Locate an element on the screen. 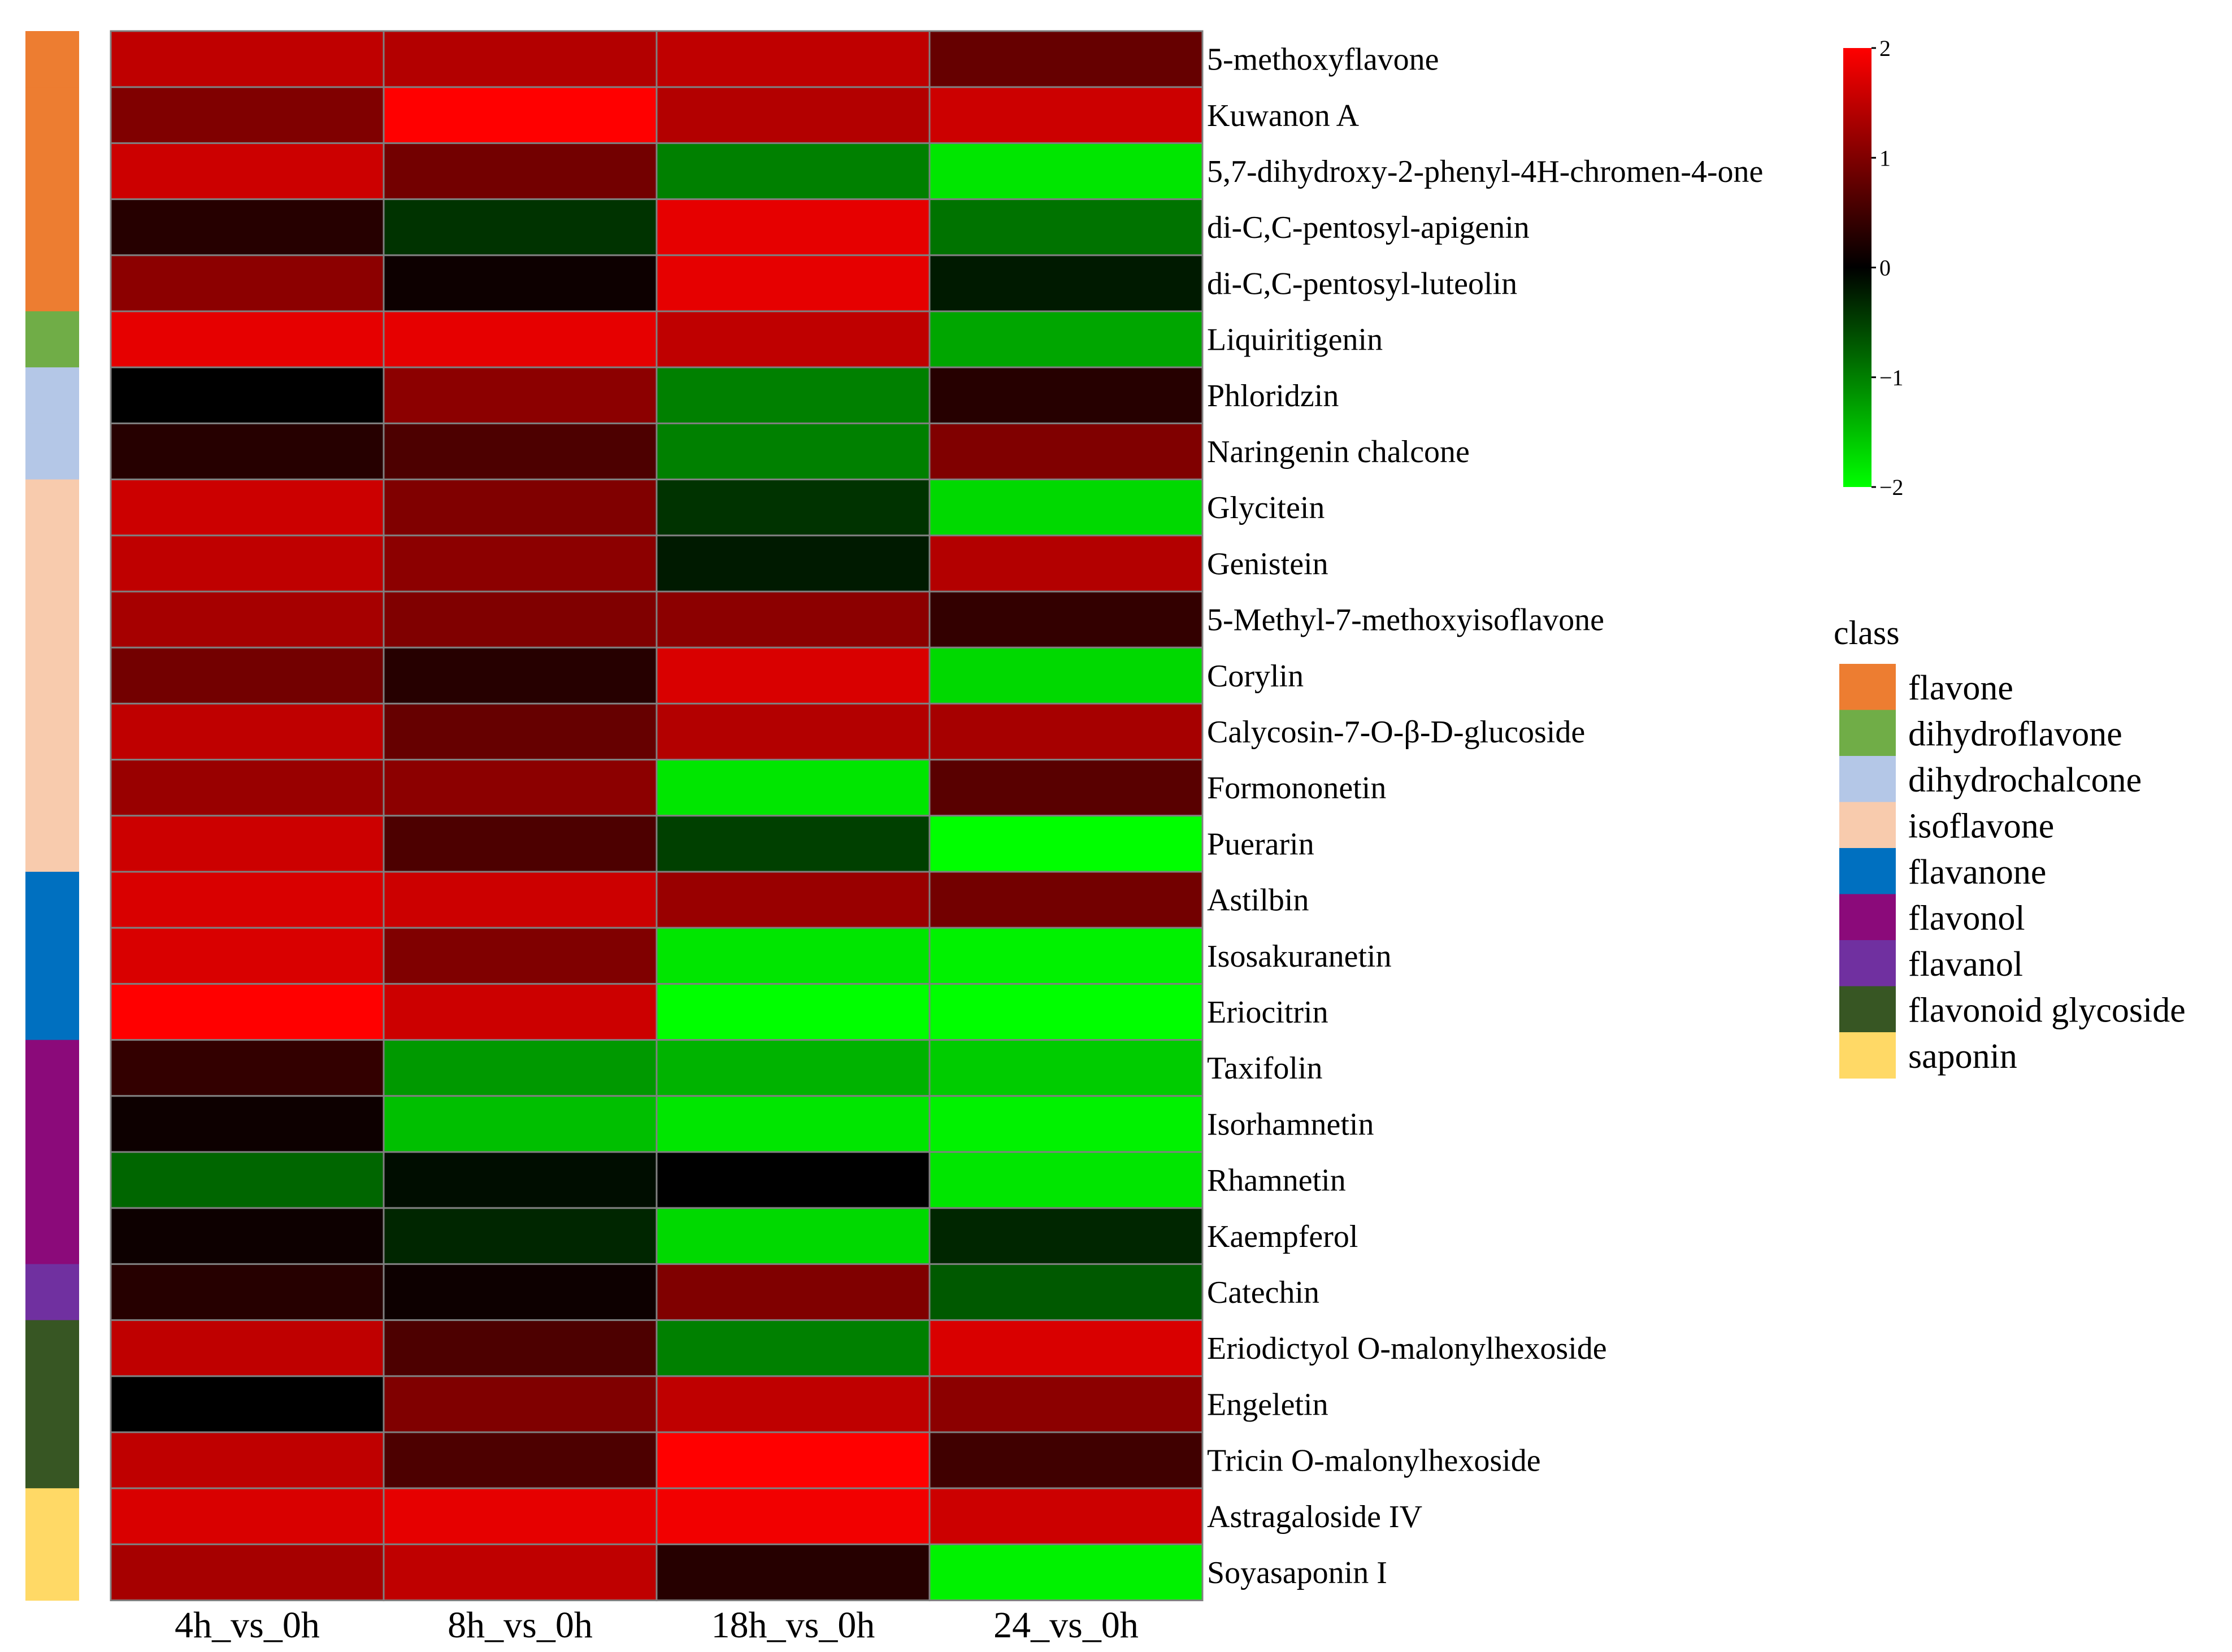 This screenshot has height=1652, width=2232. class-legend-title: class is located at coordinates (1867, 632).